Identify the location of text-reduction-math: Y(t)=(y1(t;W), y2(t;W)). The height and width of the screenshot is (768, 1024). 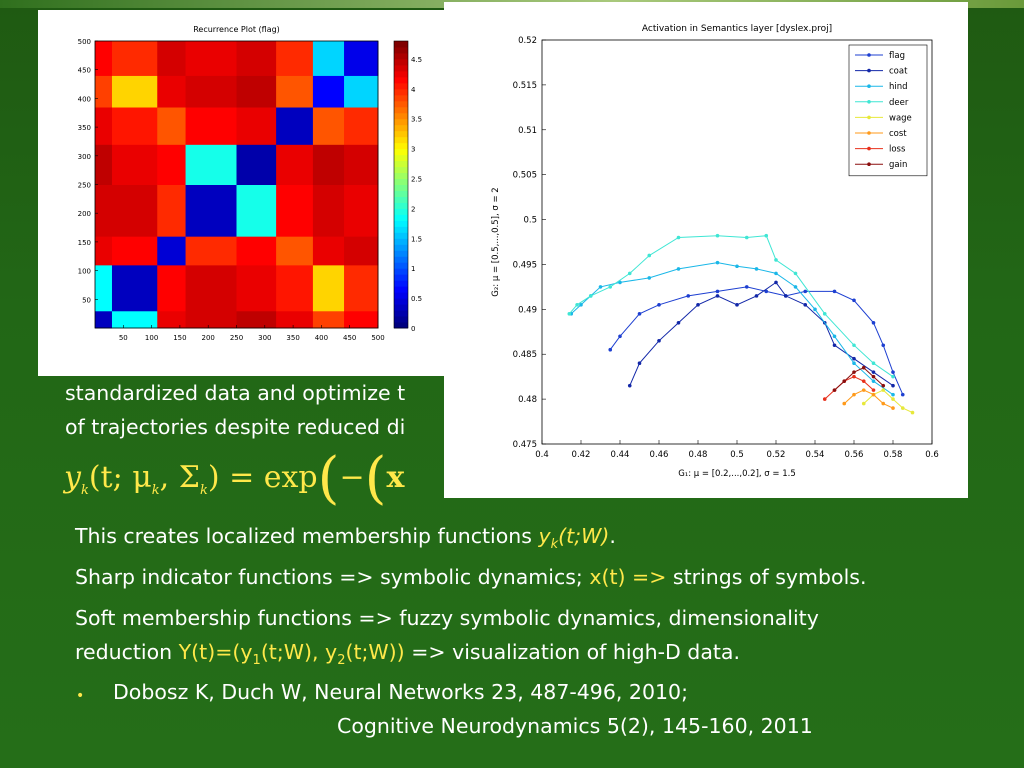
(292, 654).